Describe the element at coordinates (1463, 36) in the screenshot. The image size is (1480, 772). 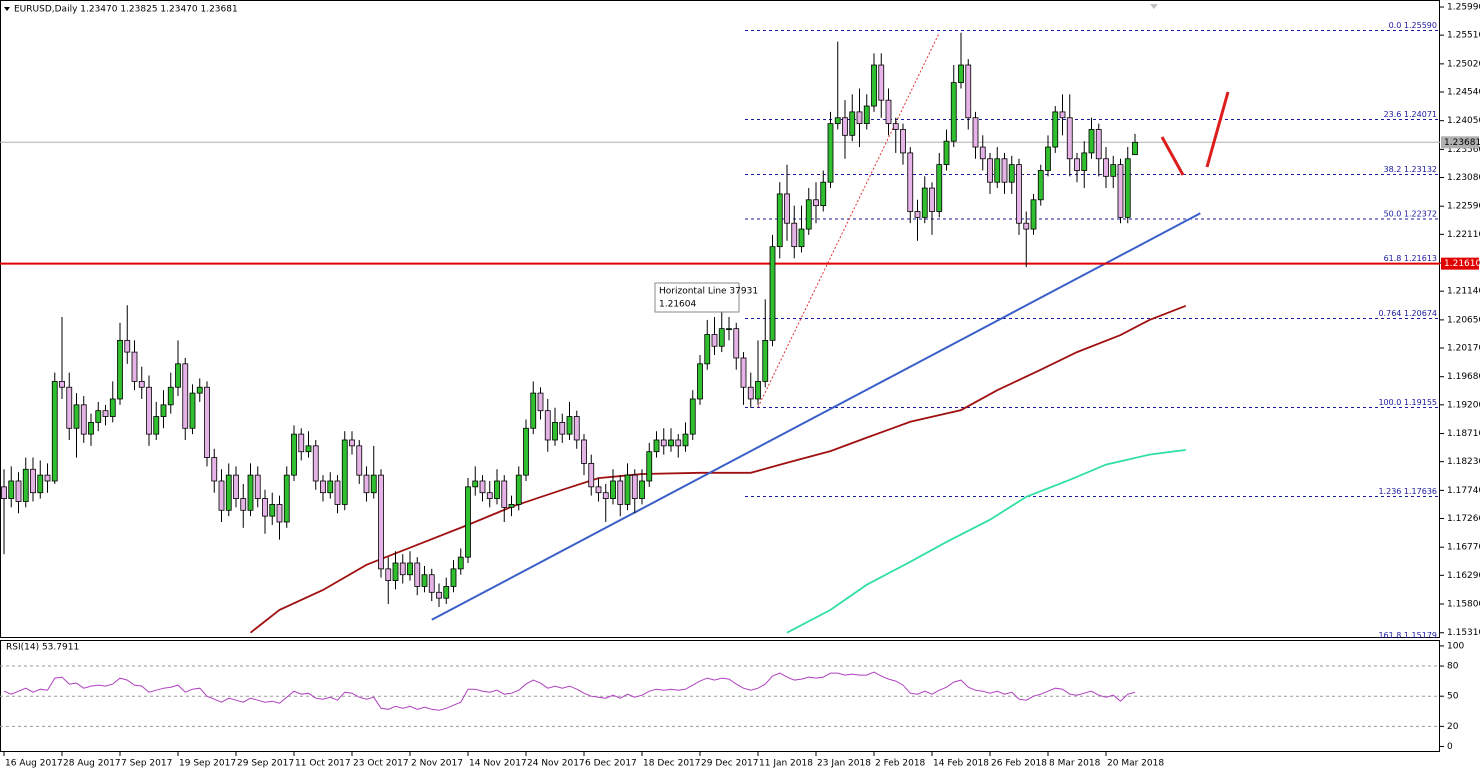
I see `y-tick-label: 1.25510` at that location.